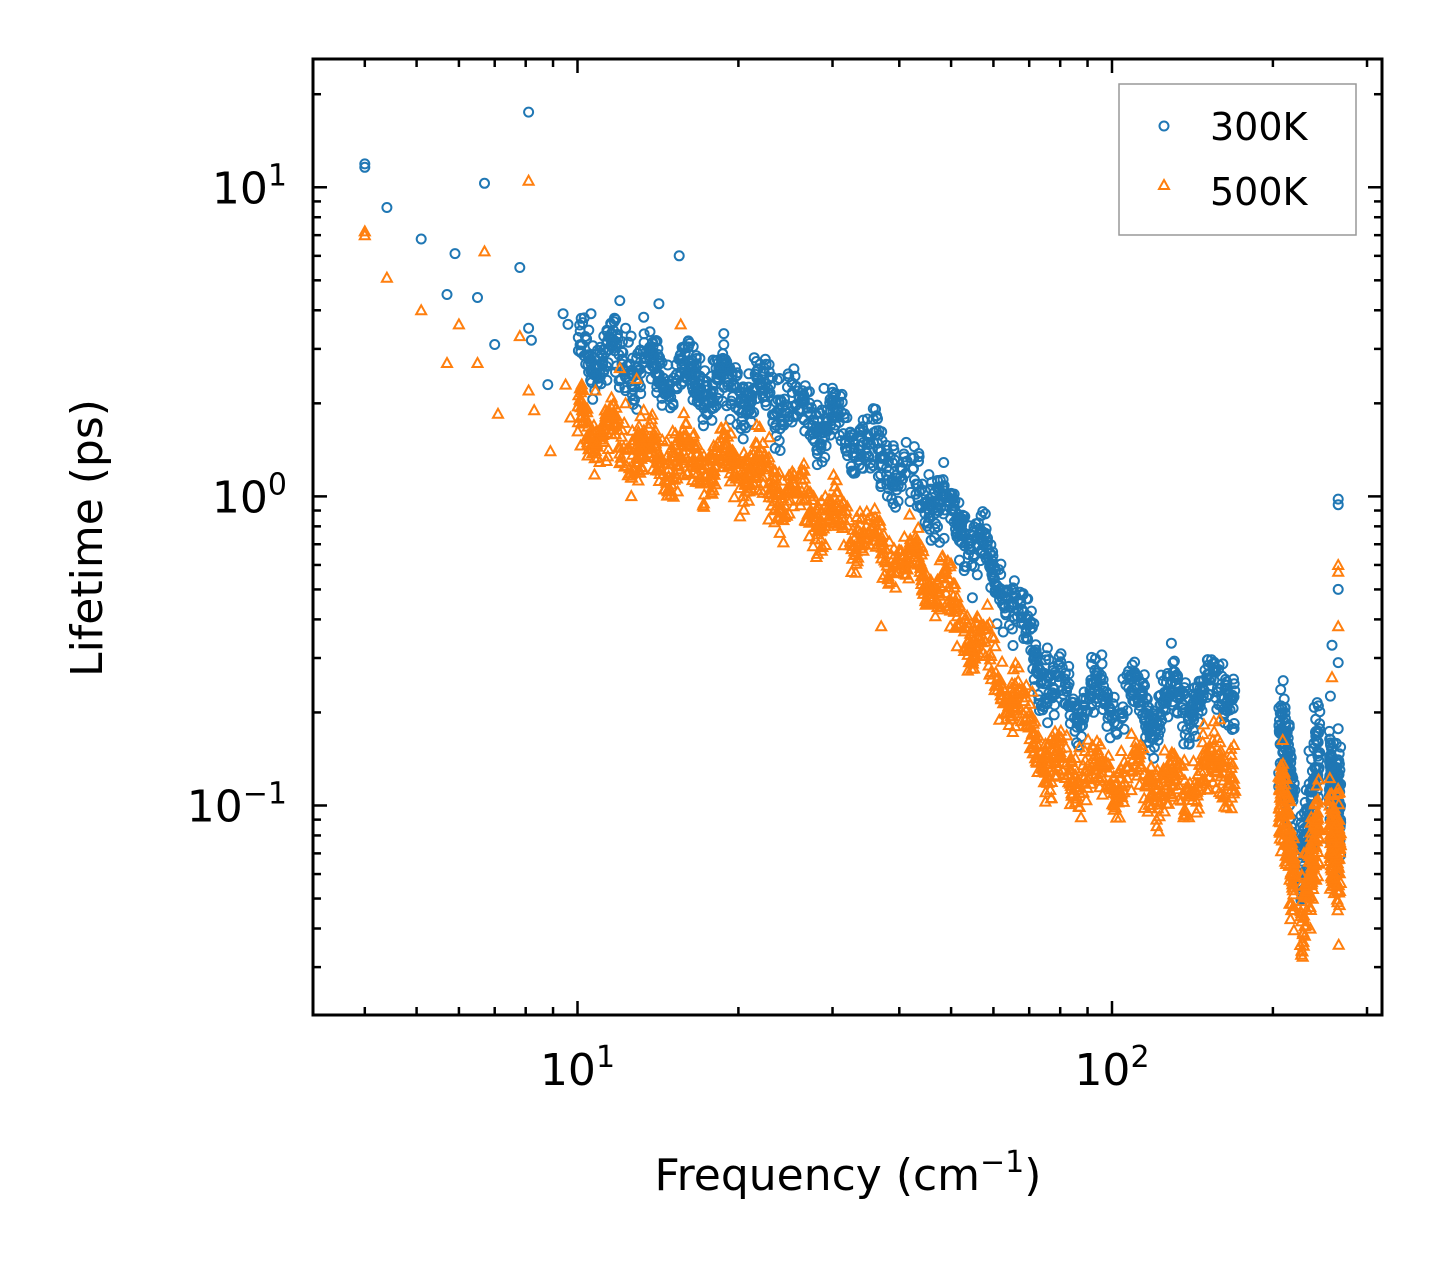 The width and height of the screenshot is (1442, 1265). Describe the element at coordinates (1259, 192) in the screenshot. I see `legend-label-500k: 500K` at that location.